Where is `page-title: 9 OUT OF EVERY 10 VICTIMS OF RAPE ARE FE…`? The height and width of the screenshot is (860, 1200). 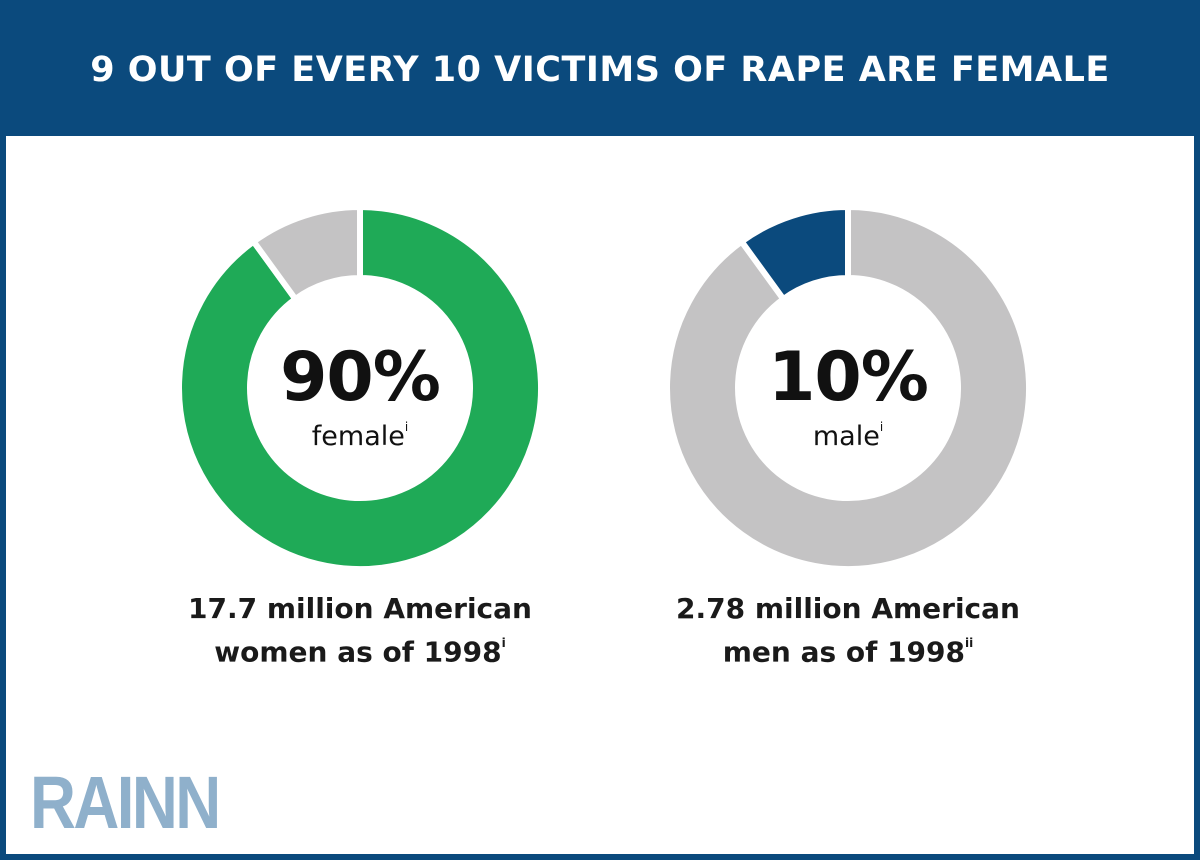 page-title: 9 OUT OF EVERY 10 VICTIMS OF RAPE ARE FE… is located at coordinates (600, 70).